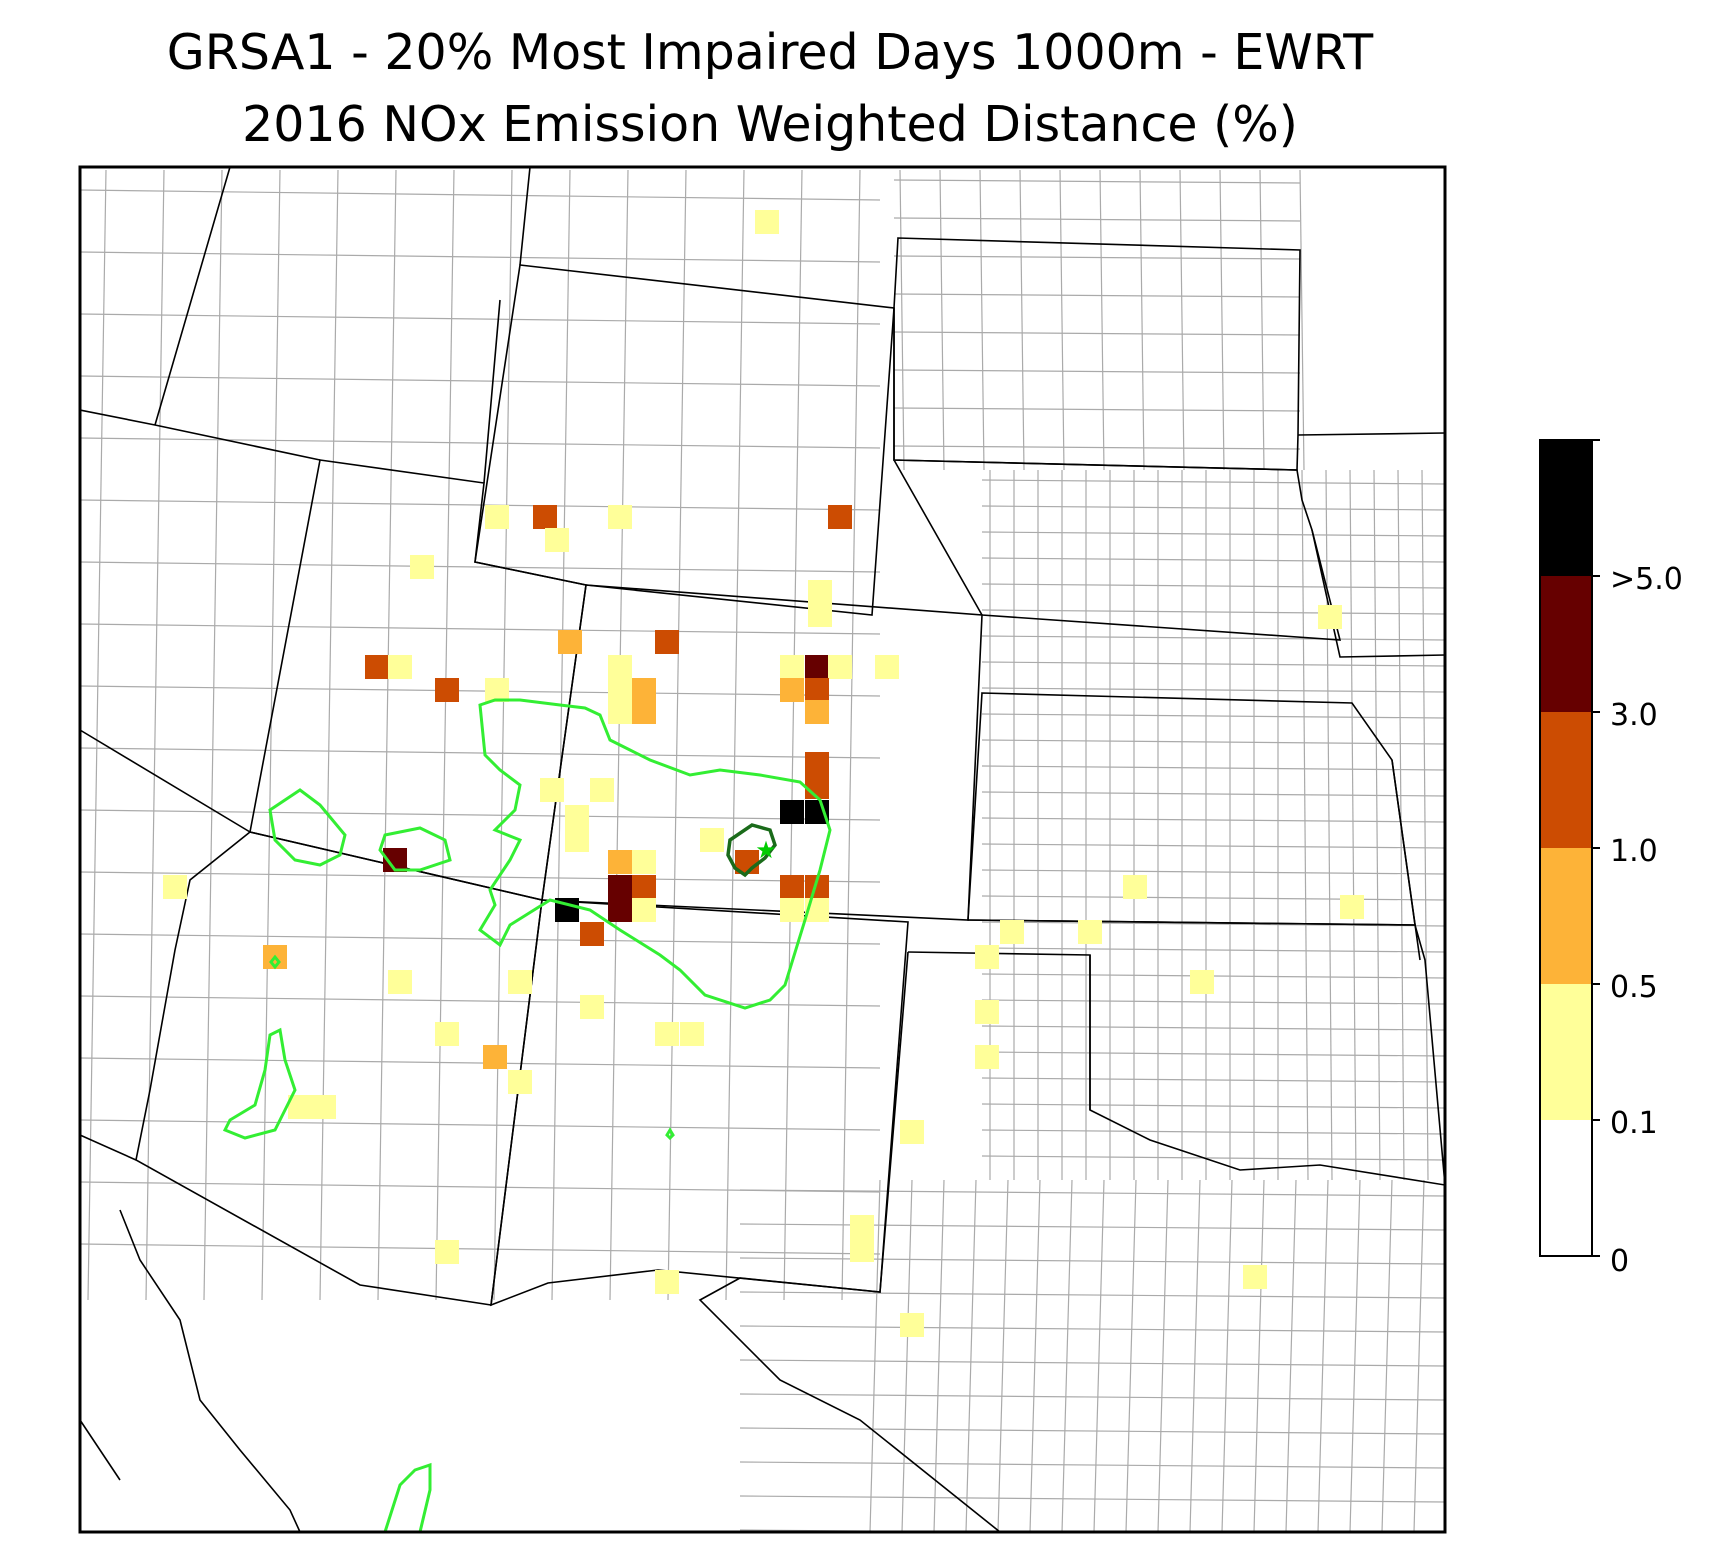  I want to click on coastline-baja, so click(190, 1370).